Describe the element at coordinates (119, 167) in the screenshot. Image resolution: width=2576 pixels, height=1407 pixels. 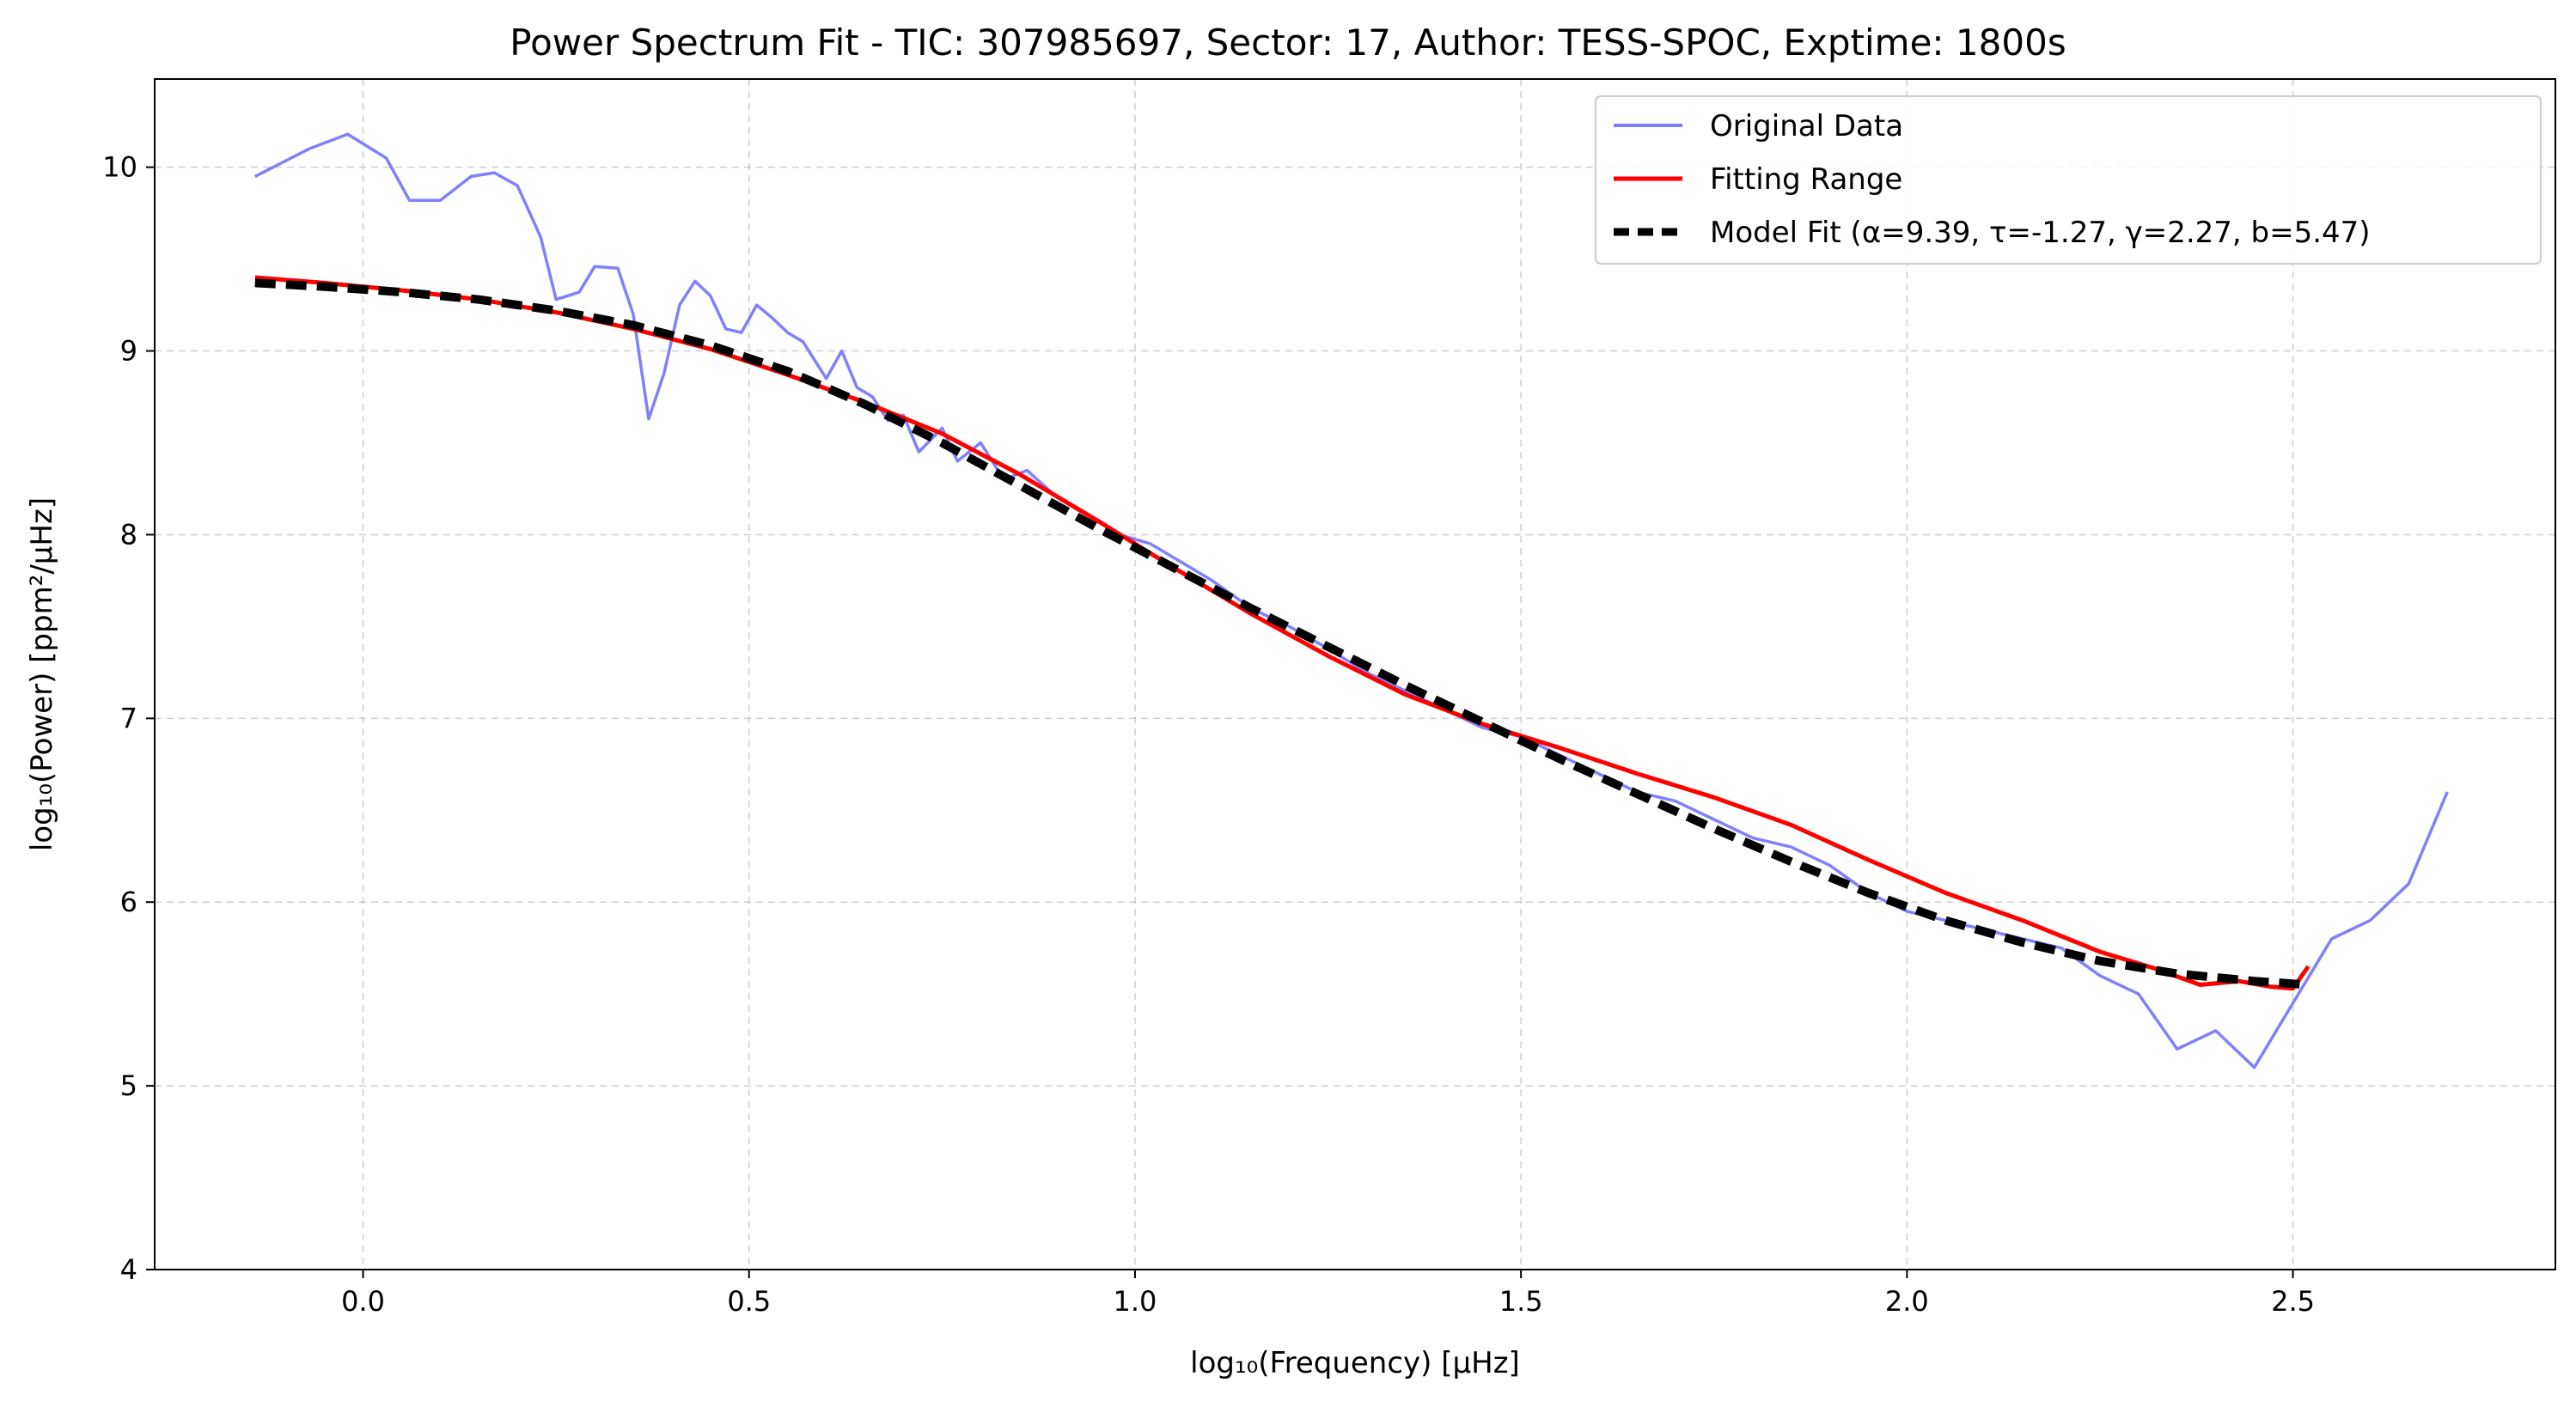
I see `y-tick-label: 10` at that location.